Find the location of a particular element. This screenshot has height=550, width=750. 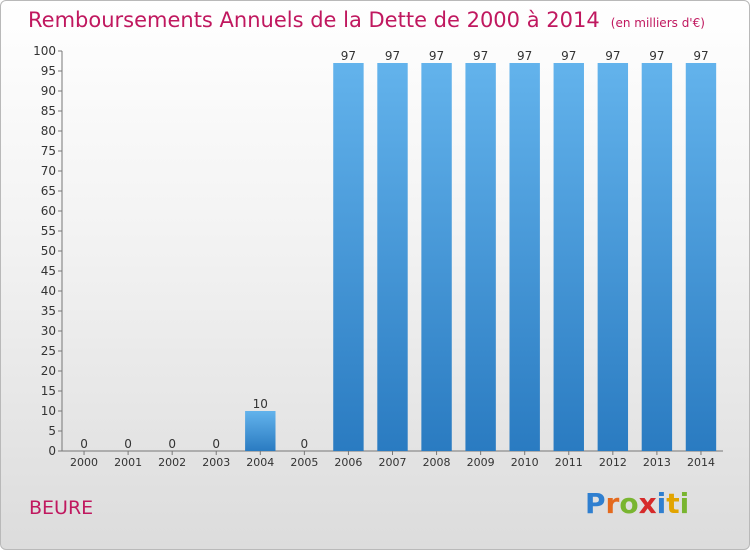

x-tick-label: 2014 is located at coordinates (701, 462).